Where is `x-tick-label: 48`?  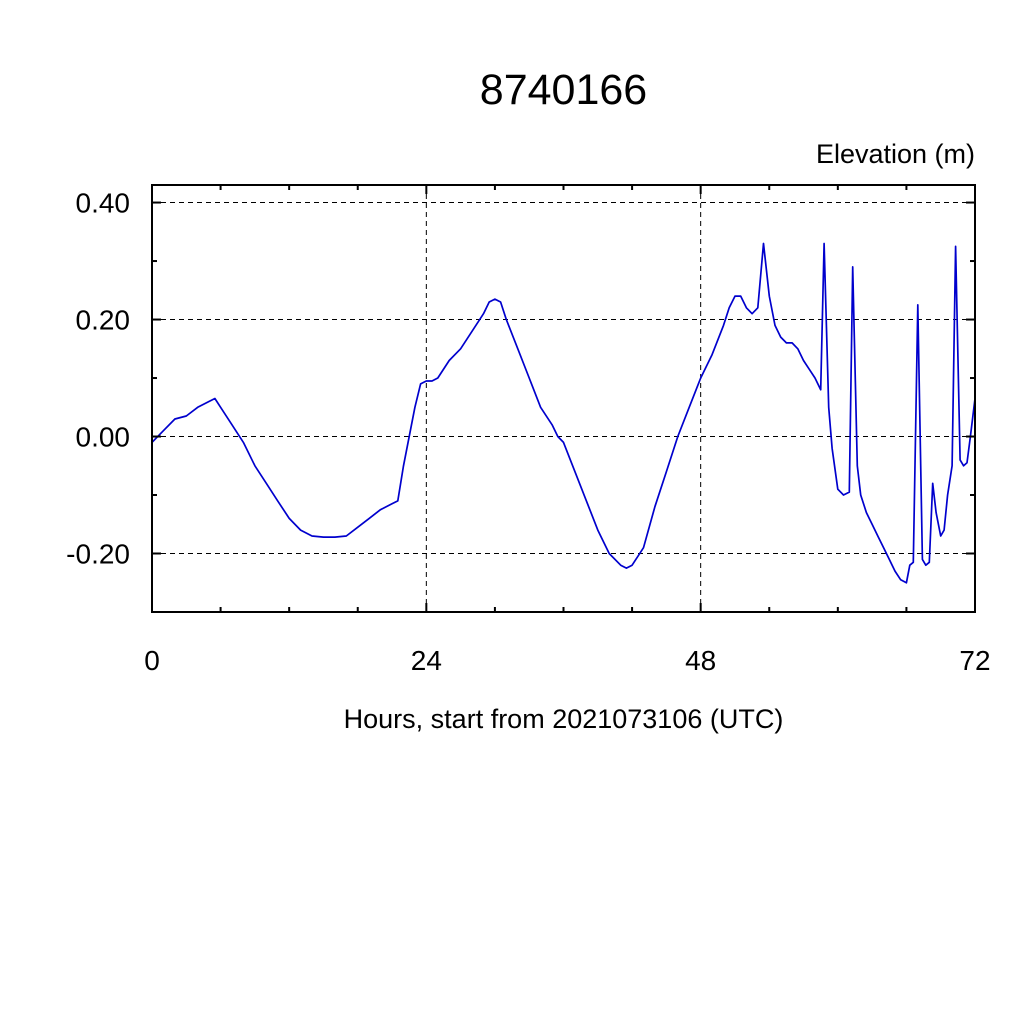
x-tick-label: 48 is located at coordinates (700, 660).